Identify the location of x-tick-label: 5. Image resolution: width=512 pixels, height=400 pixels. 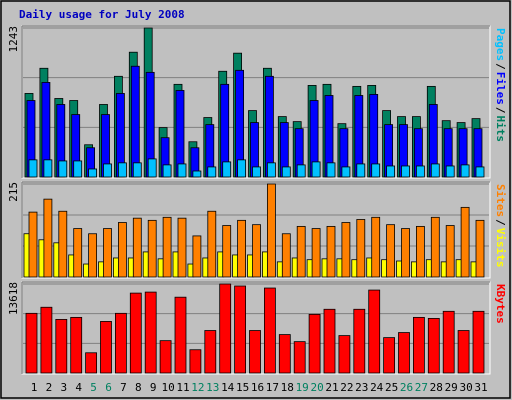
(93, 387).